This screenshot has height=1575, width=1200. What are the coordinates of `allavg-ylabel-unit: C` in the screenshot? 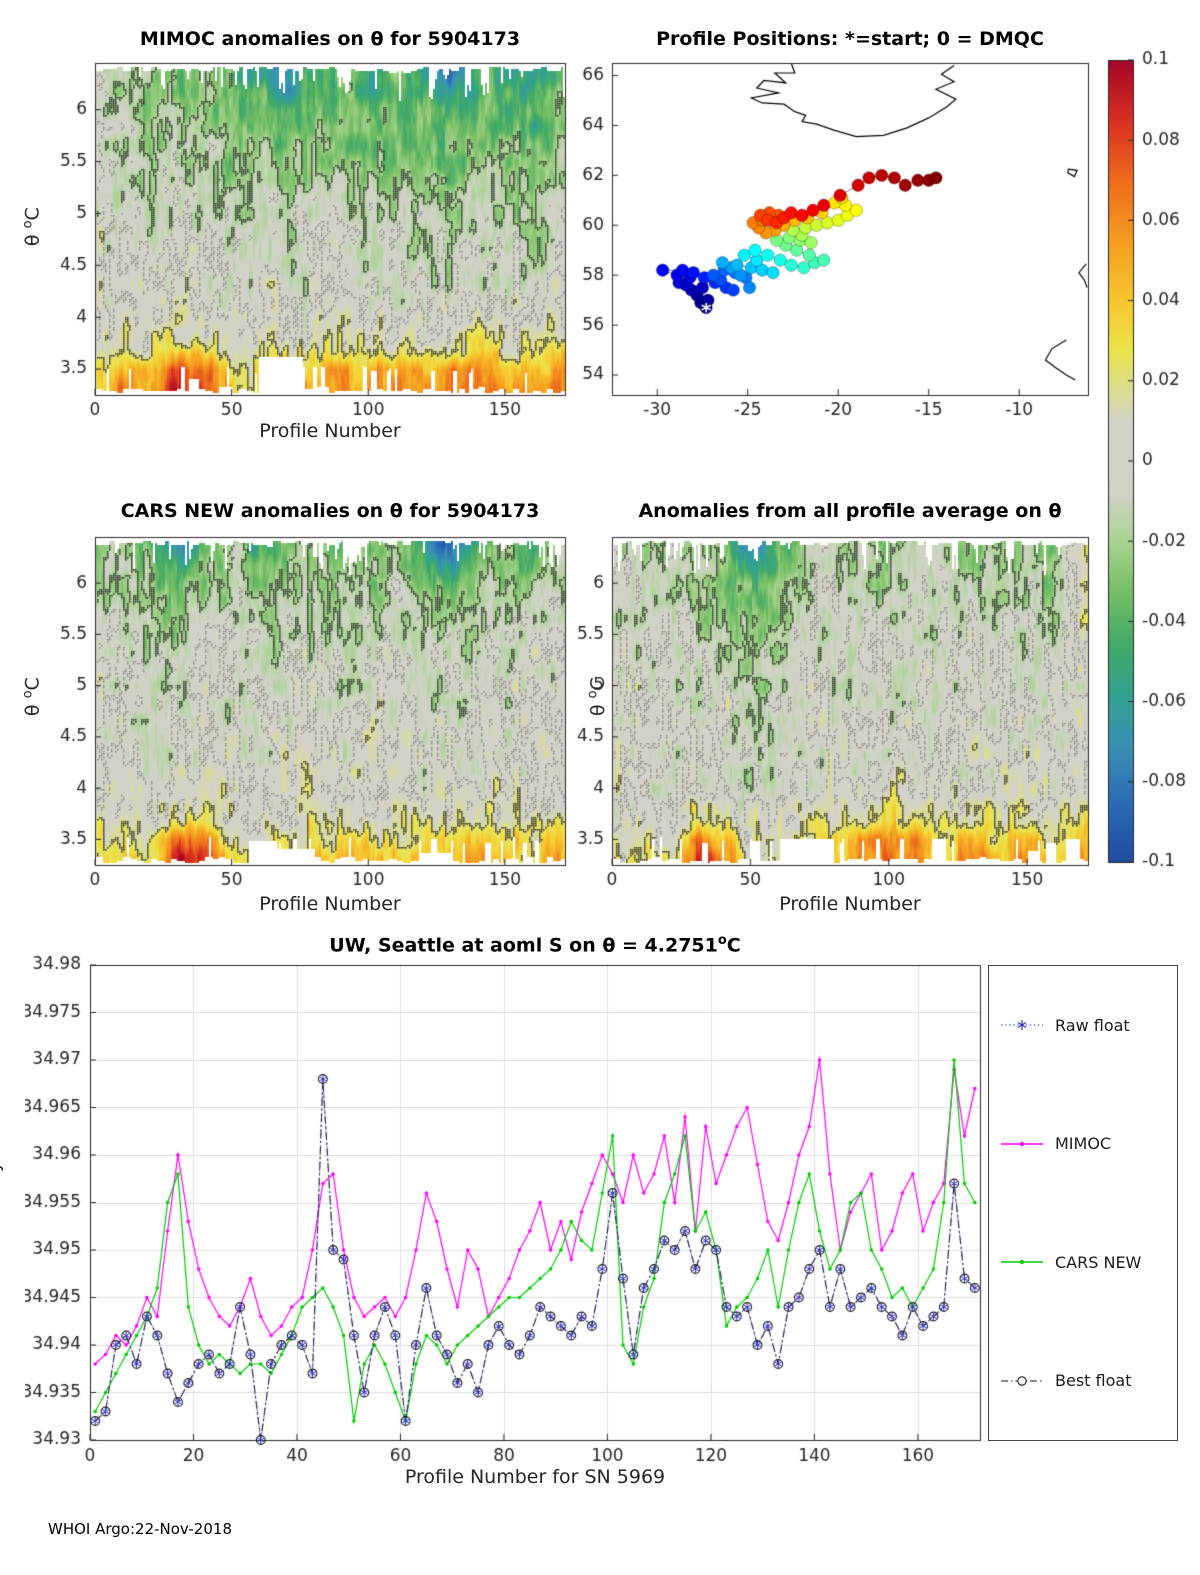 It's located at (597, 684).